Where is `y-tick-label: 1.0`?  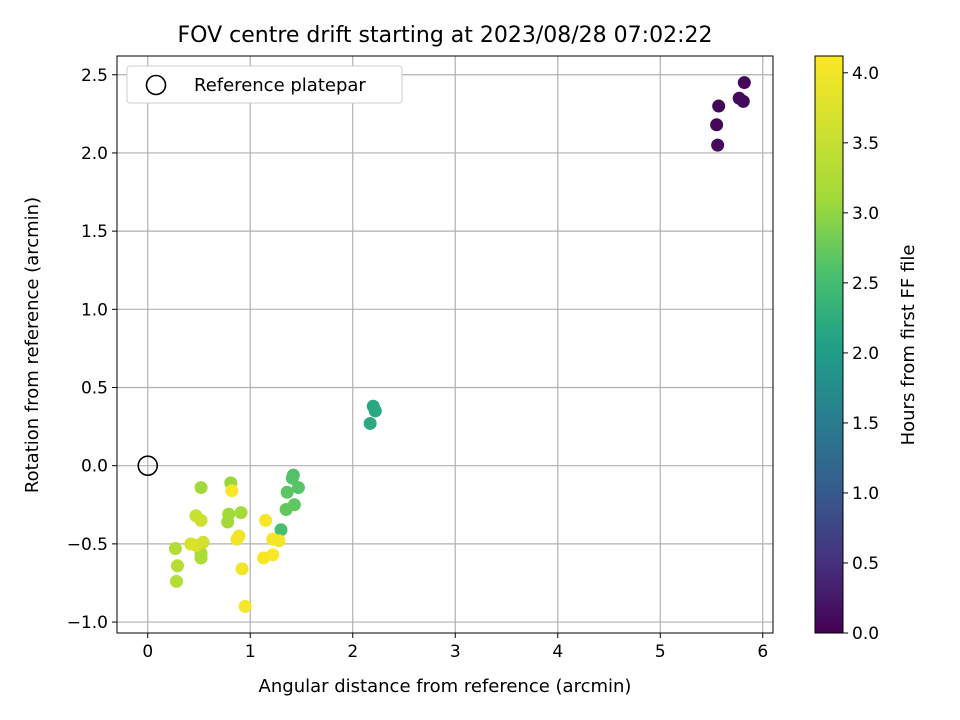 y-tick-label: 1.0 is located at coordinates (94, 310).